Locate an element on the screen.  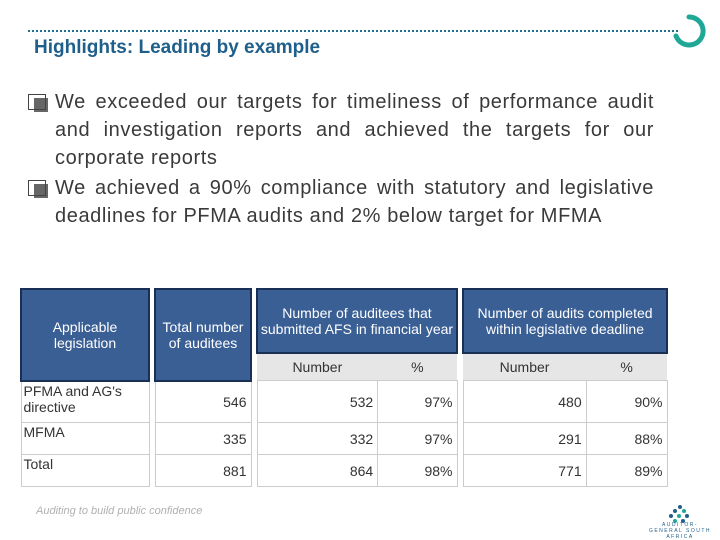
subheader-afs-number: Number is located at coordinates (317, 367).